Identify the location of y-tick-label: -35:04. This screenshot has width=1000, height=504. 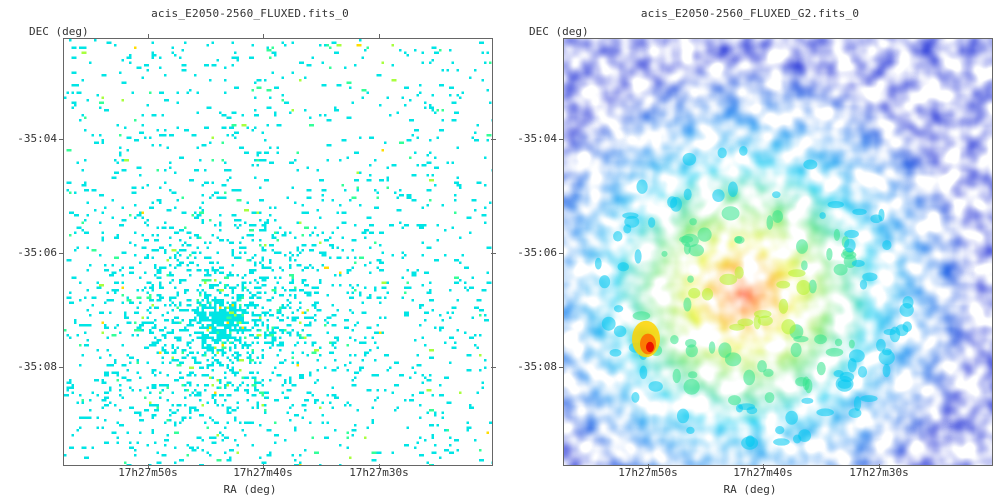
(37, 138).